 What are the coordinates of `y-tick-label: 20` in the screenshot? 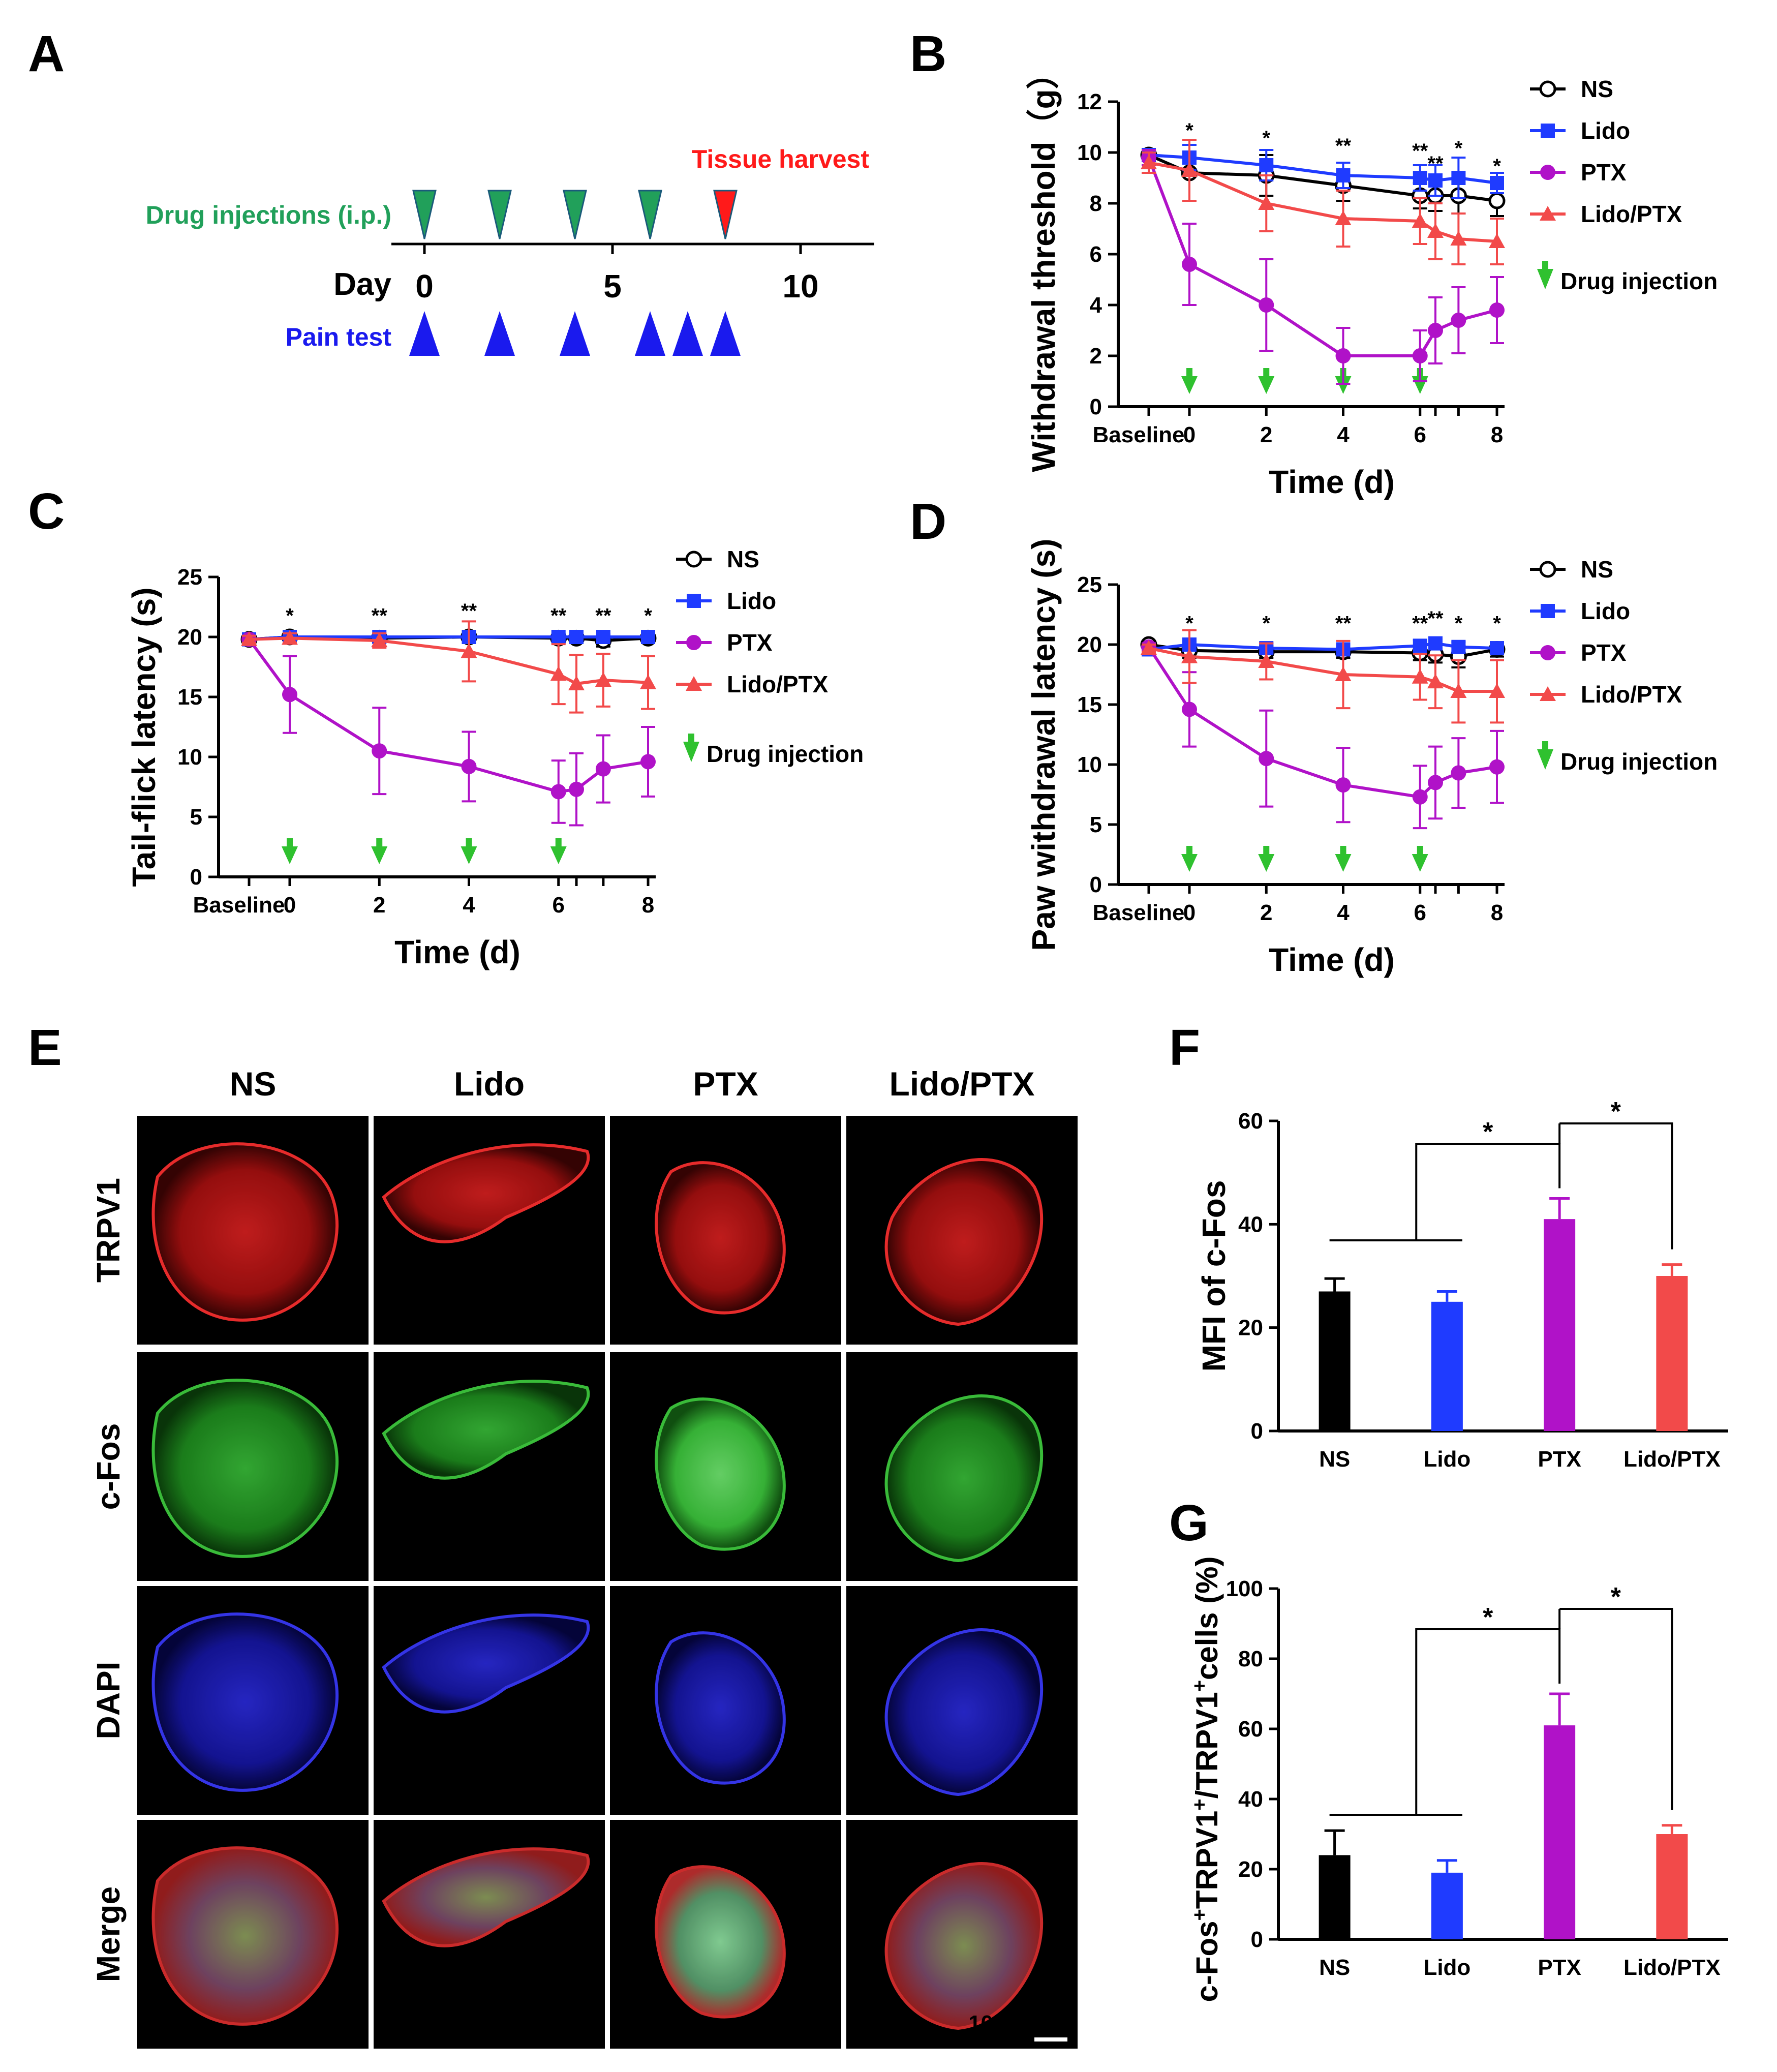 It's located at (1250, 1869).